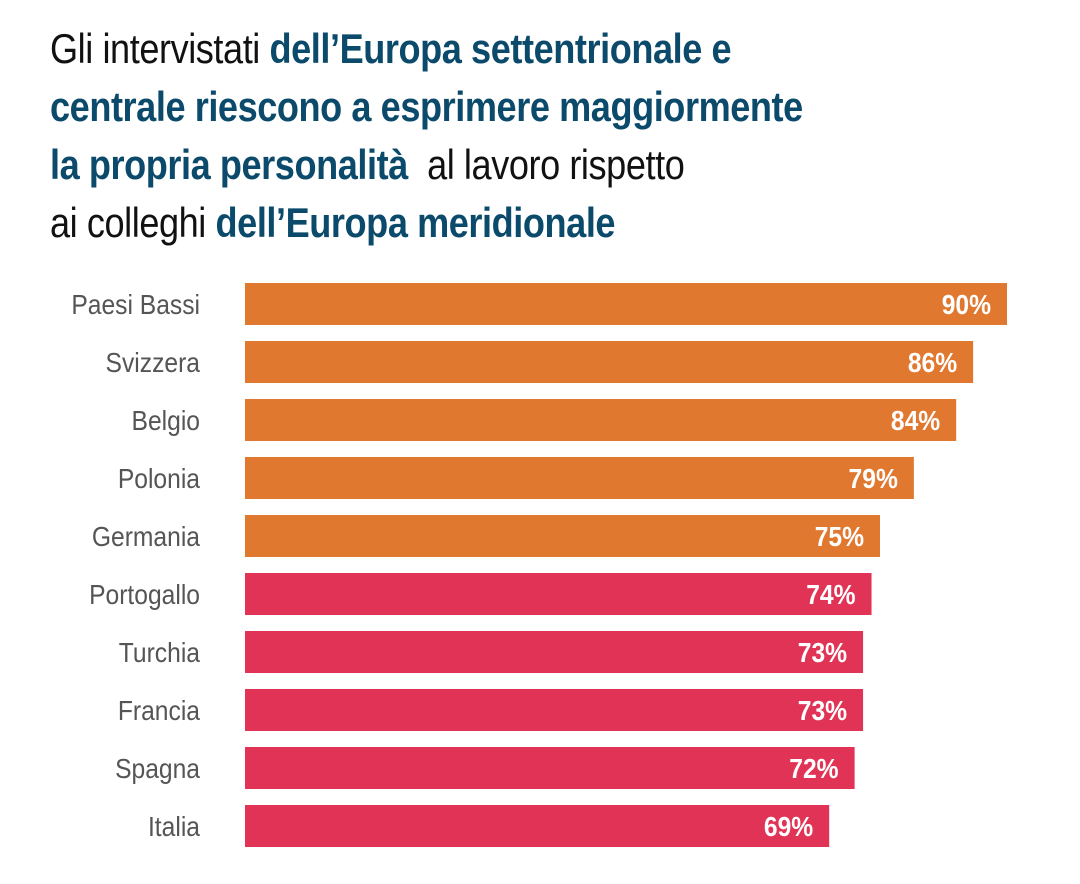  I want to click on category-label: Spagna, so click(157, 769).